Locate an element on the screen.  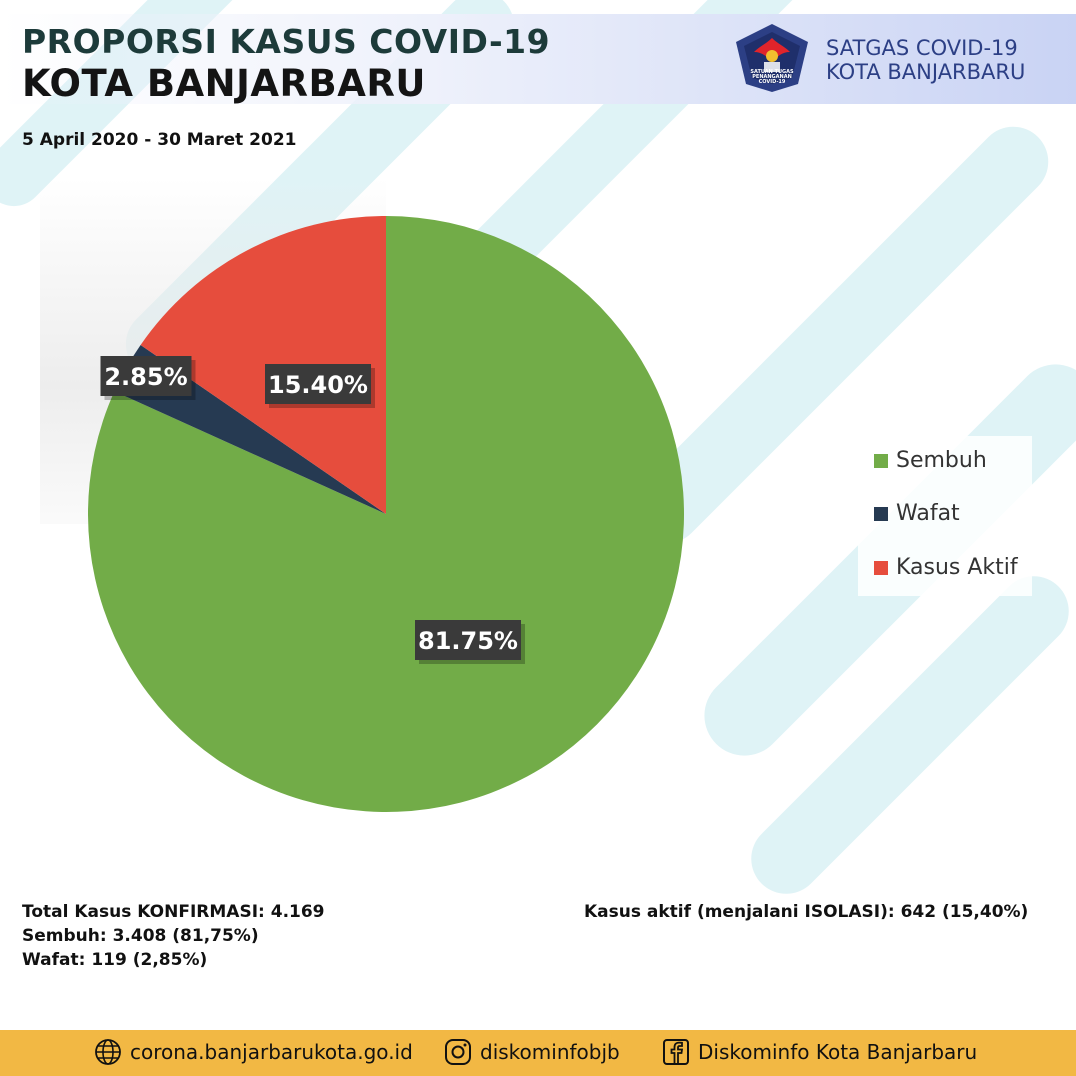
footer-facebook: Diskominfo Kota Banjarbaru is located at coordinates (819, 1052).